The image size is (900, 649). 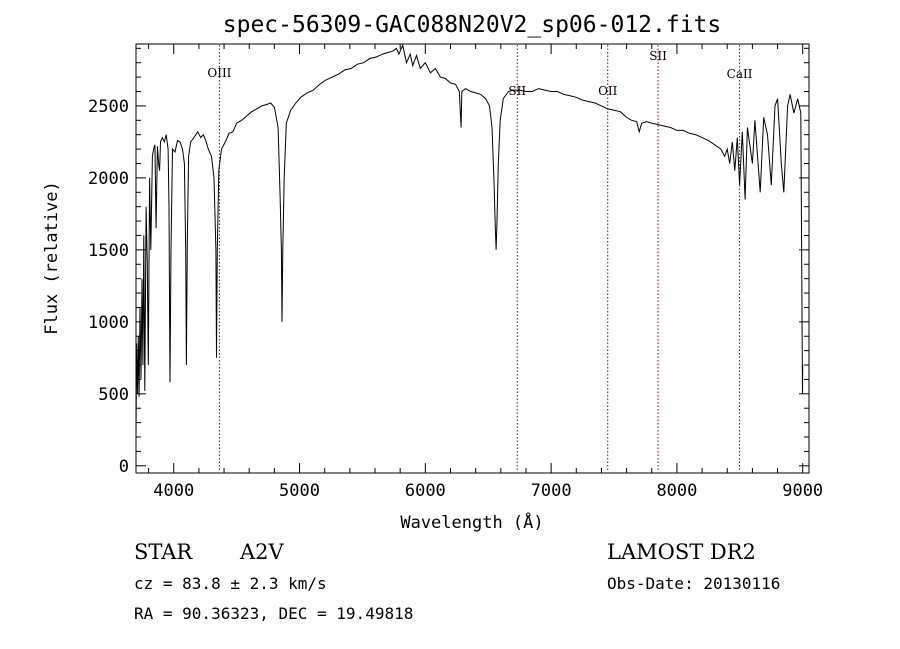 What do you see at coordinates (108, 107) in the screenshot?
I see `y-tick-label: 2500` at bounding box center [108, 107].